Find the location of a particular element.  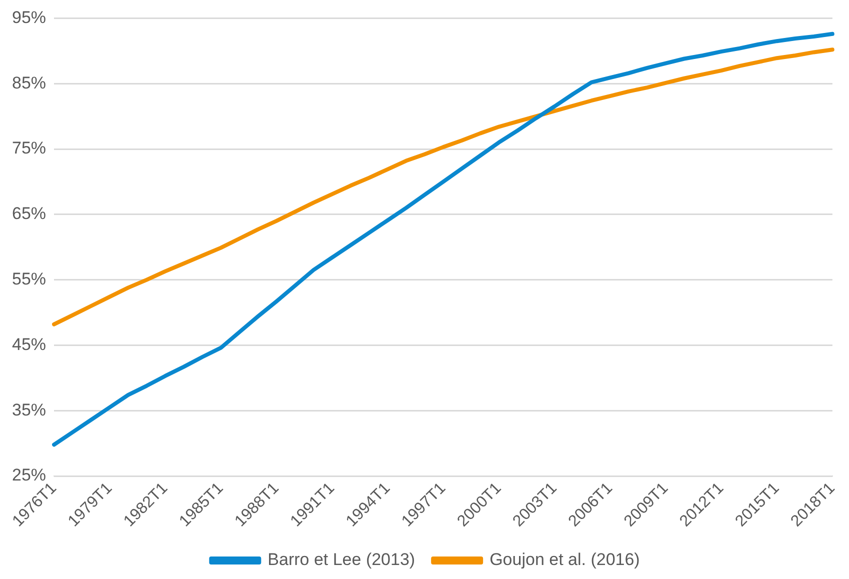

y-tick-label: 85% is located at coordinates (29, 82).